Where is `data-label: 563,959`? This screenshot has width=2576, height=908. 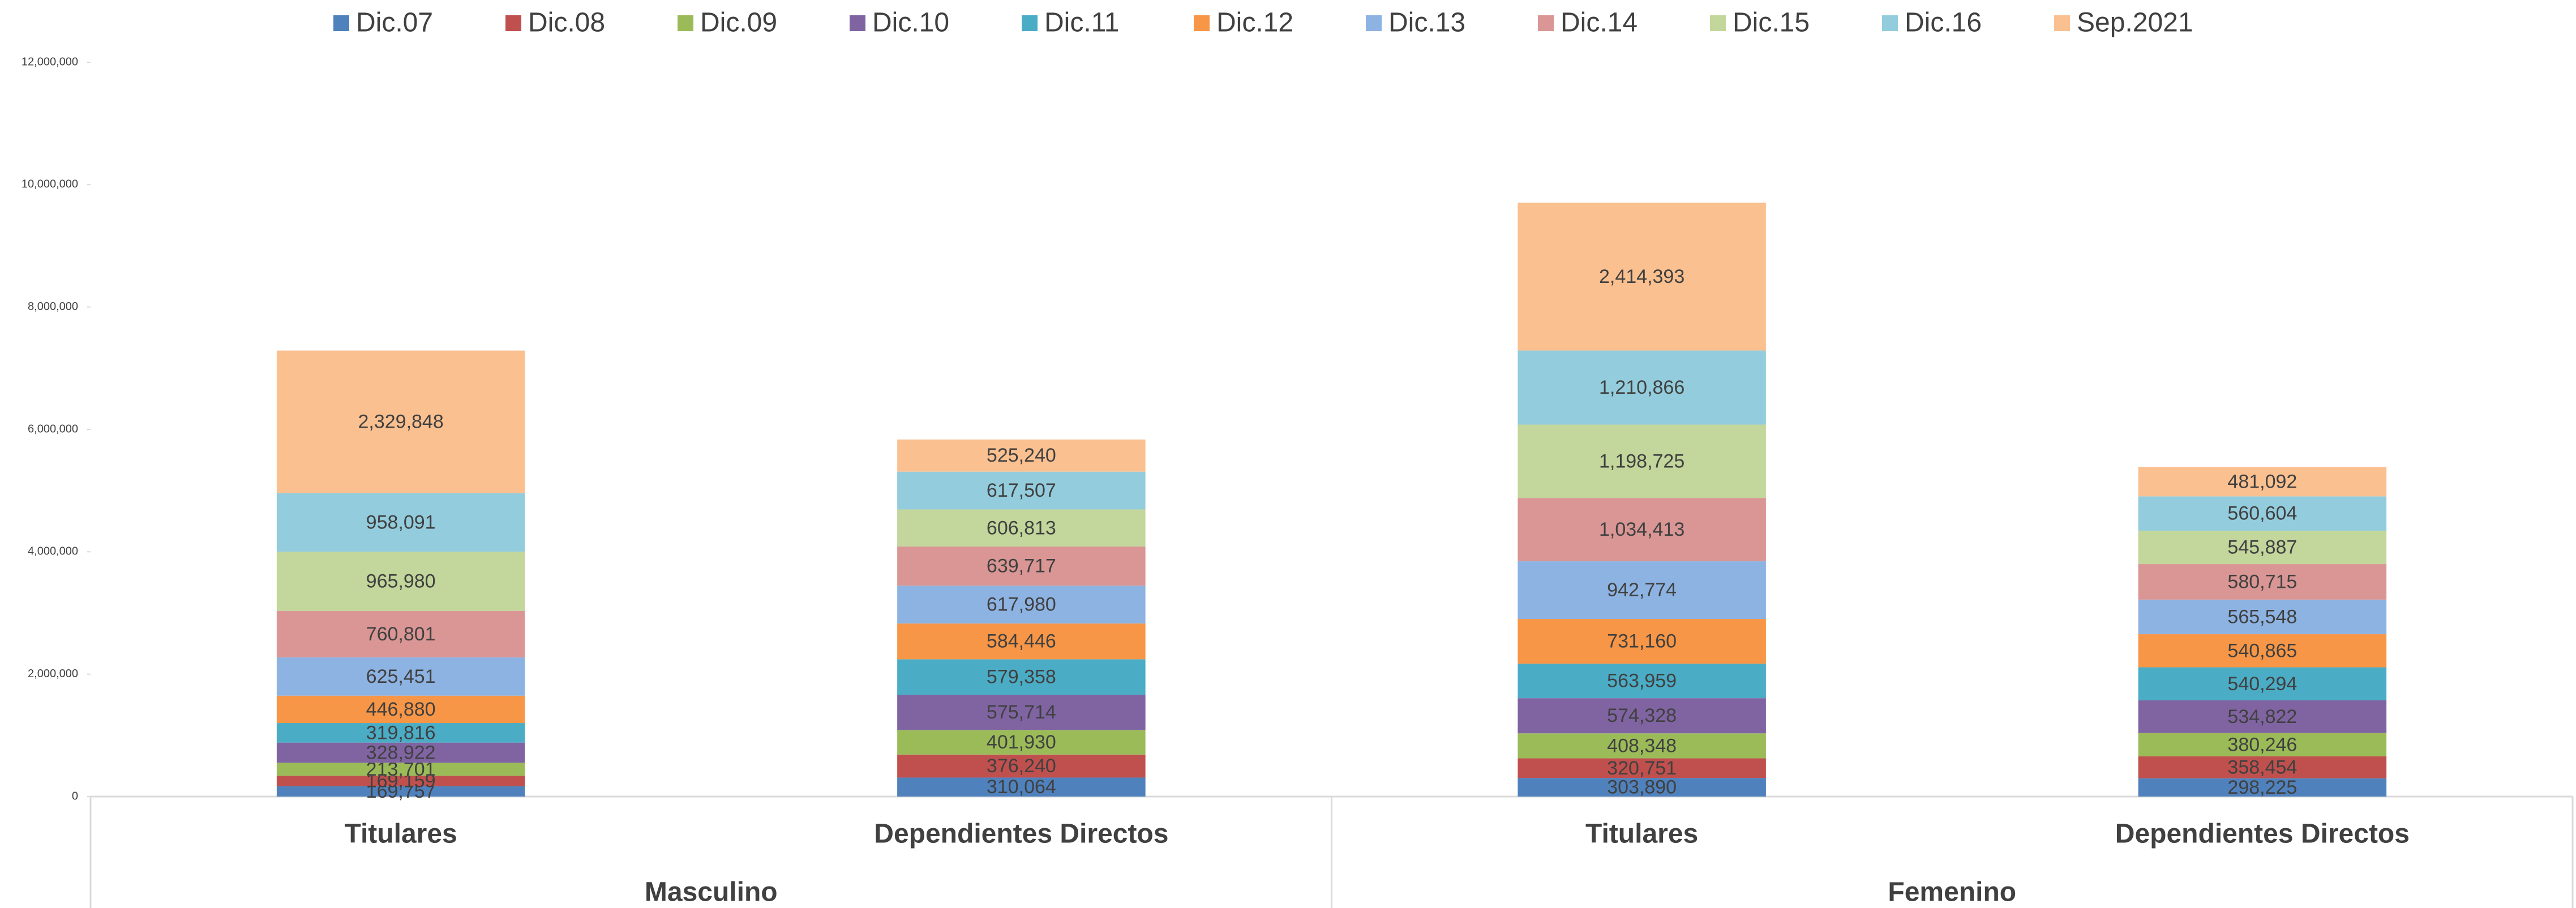 data-label: 563,959 is located at coordinates (1642, 681).